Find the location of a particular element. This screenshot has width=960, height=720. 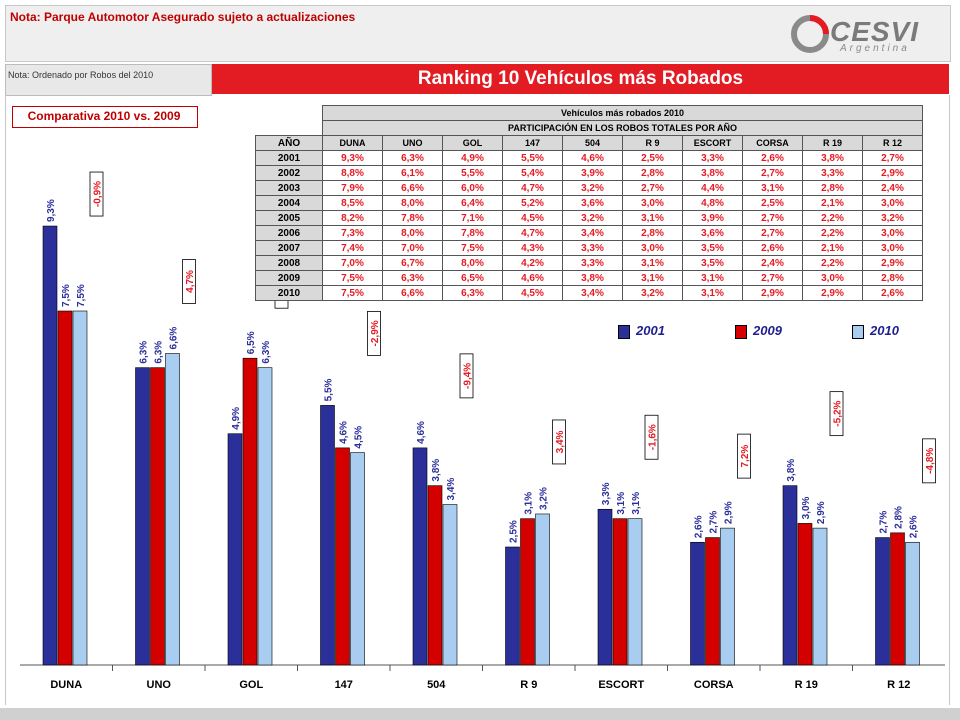

table-cell: 4,7% is located at coordinates (532, 233).